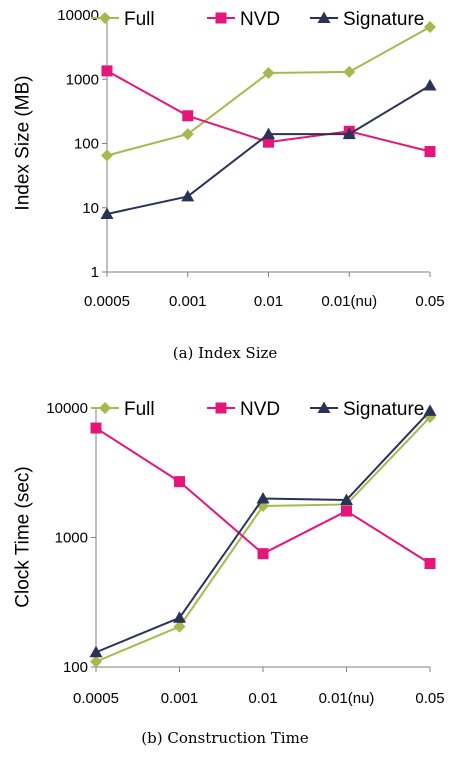 Image resolution: width=451 pixels, height=760 pixels. I want to click on y-tick-label: 1, so click(95, 272).